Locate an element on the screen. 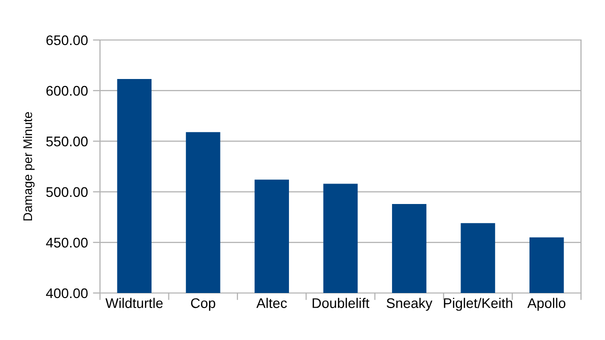 This screenshot has width=605, height=340. y-tick-label: 450.00 is located at coordinates (67, 243).